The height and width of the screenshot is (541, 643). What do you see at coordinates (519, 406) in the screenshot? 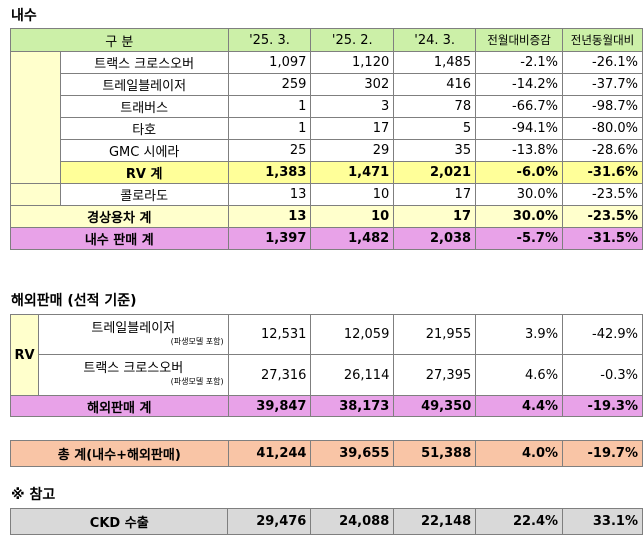
I see `cell-value: 4.4%` at bounding box center [519, 406].